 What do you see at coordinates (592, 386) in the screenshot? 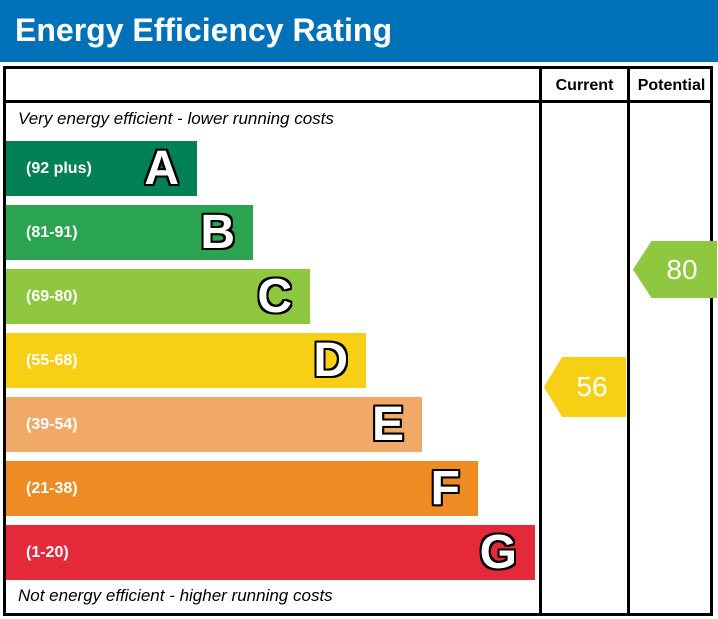
I see `current-value: 56` at bounding box center [592, 386].